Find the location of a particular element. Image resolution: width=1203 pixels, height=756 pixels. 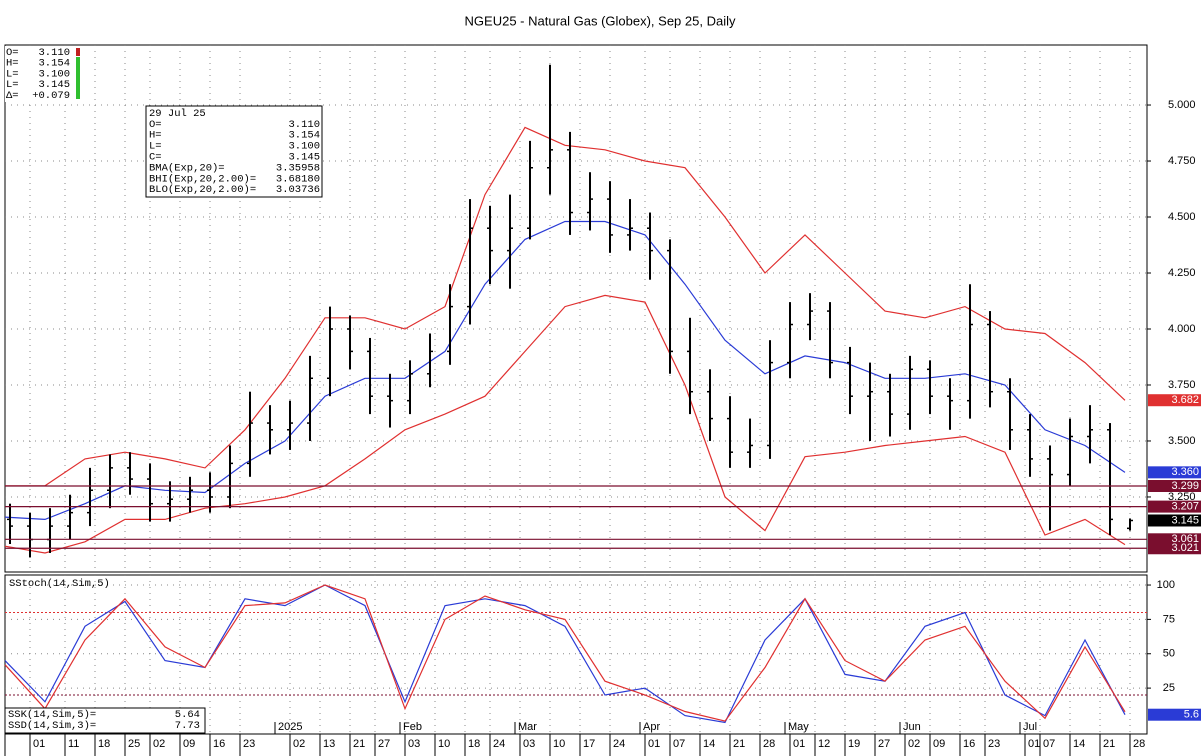

x-tick-label: 19 is located at coordinates (854, 744).